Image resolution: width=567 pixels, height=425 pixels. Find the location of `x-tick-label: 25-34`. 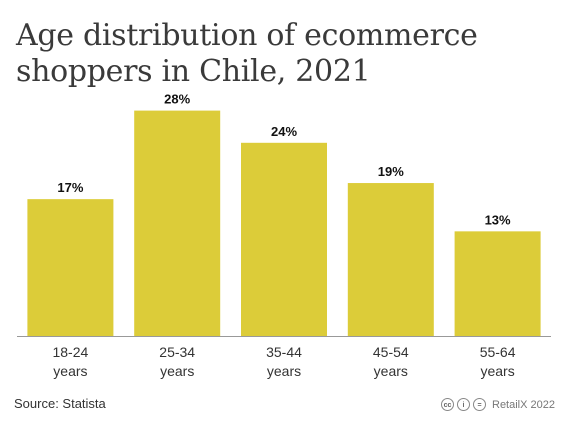

x-tick-label: 25-34 is located at coordinates (177, 352).